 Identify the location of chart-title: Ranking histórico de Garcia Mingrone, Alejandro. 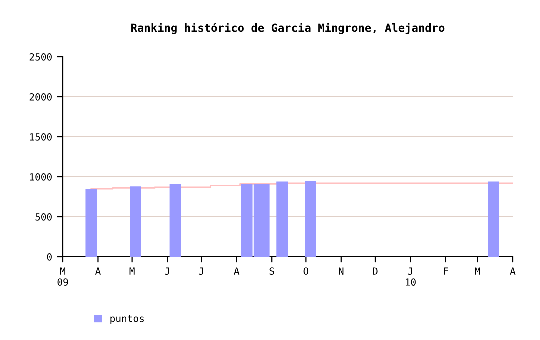
(288, 28).